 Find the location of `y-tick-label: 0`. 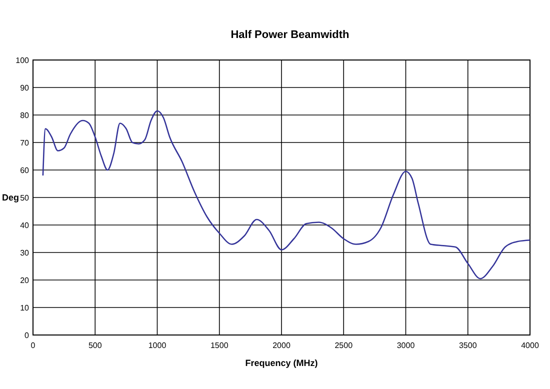

y-tick-label: 0 is located at coordinates (27, 335).